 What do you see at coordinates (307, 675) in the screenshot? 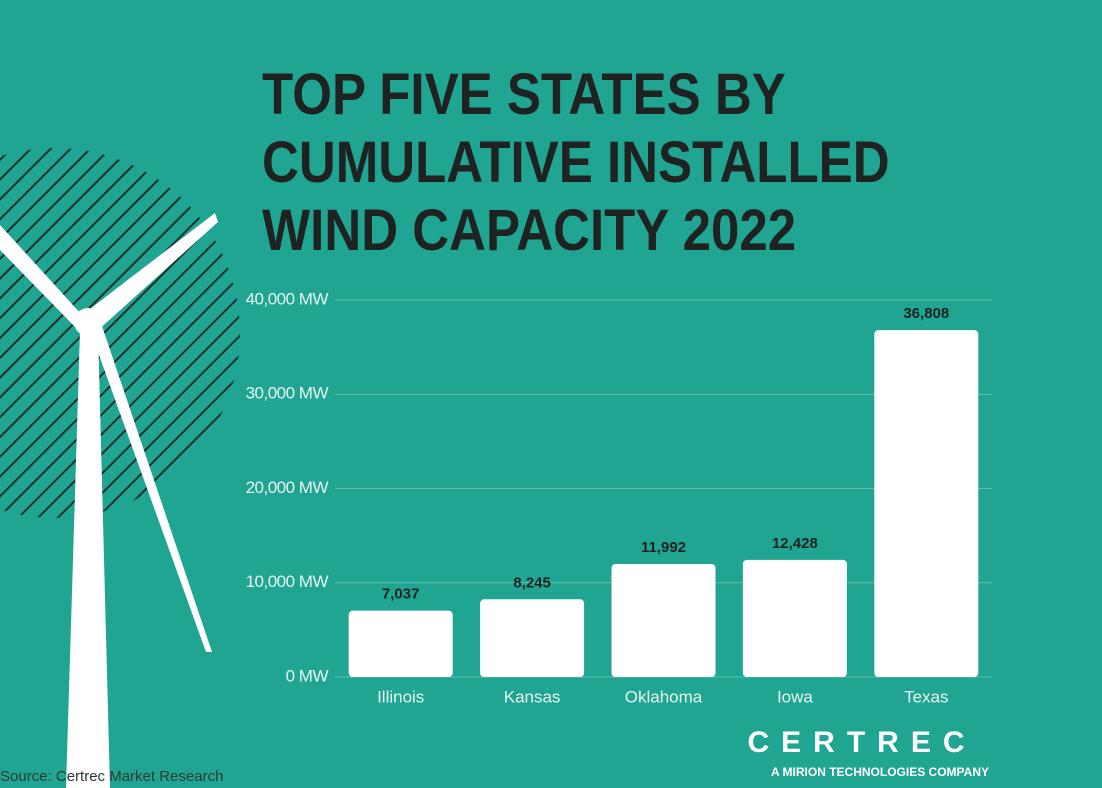
I see `y-tick-label: 0 MW` at bounding box center [307, 675].